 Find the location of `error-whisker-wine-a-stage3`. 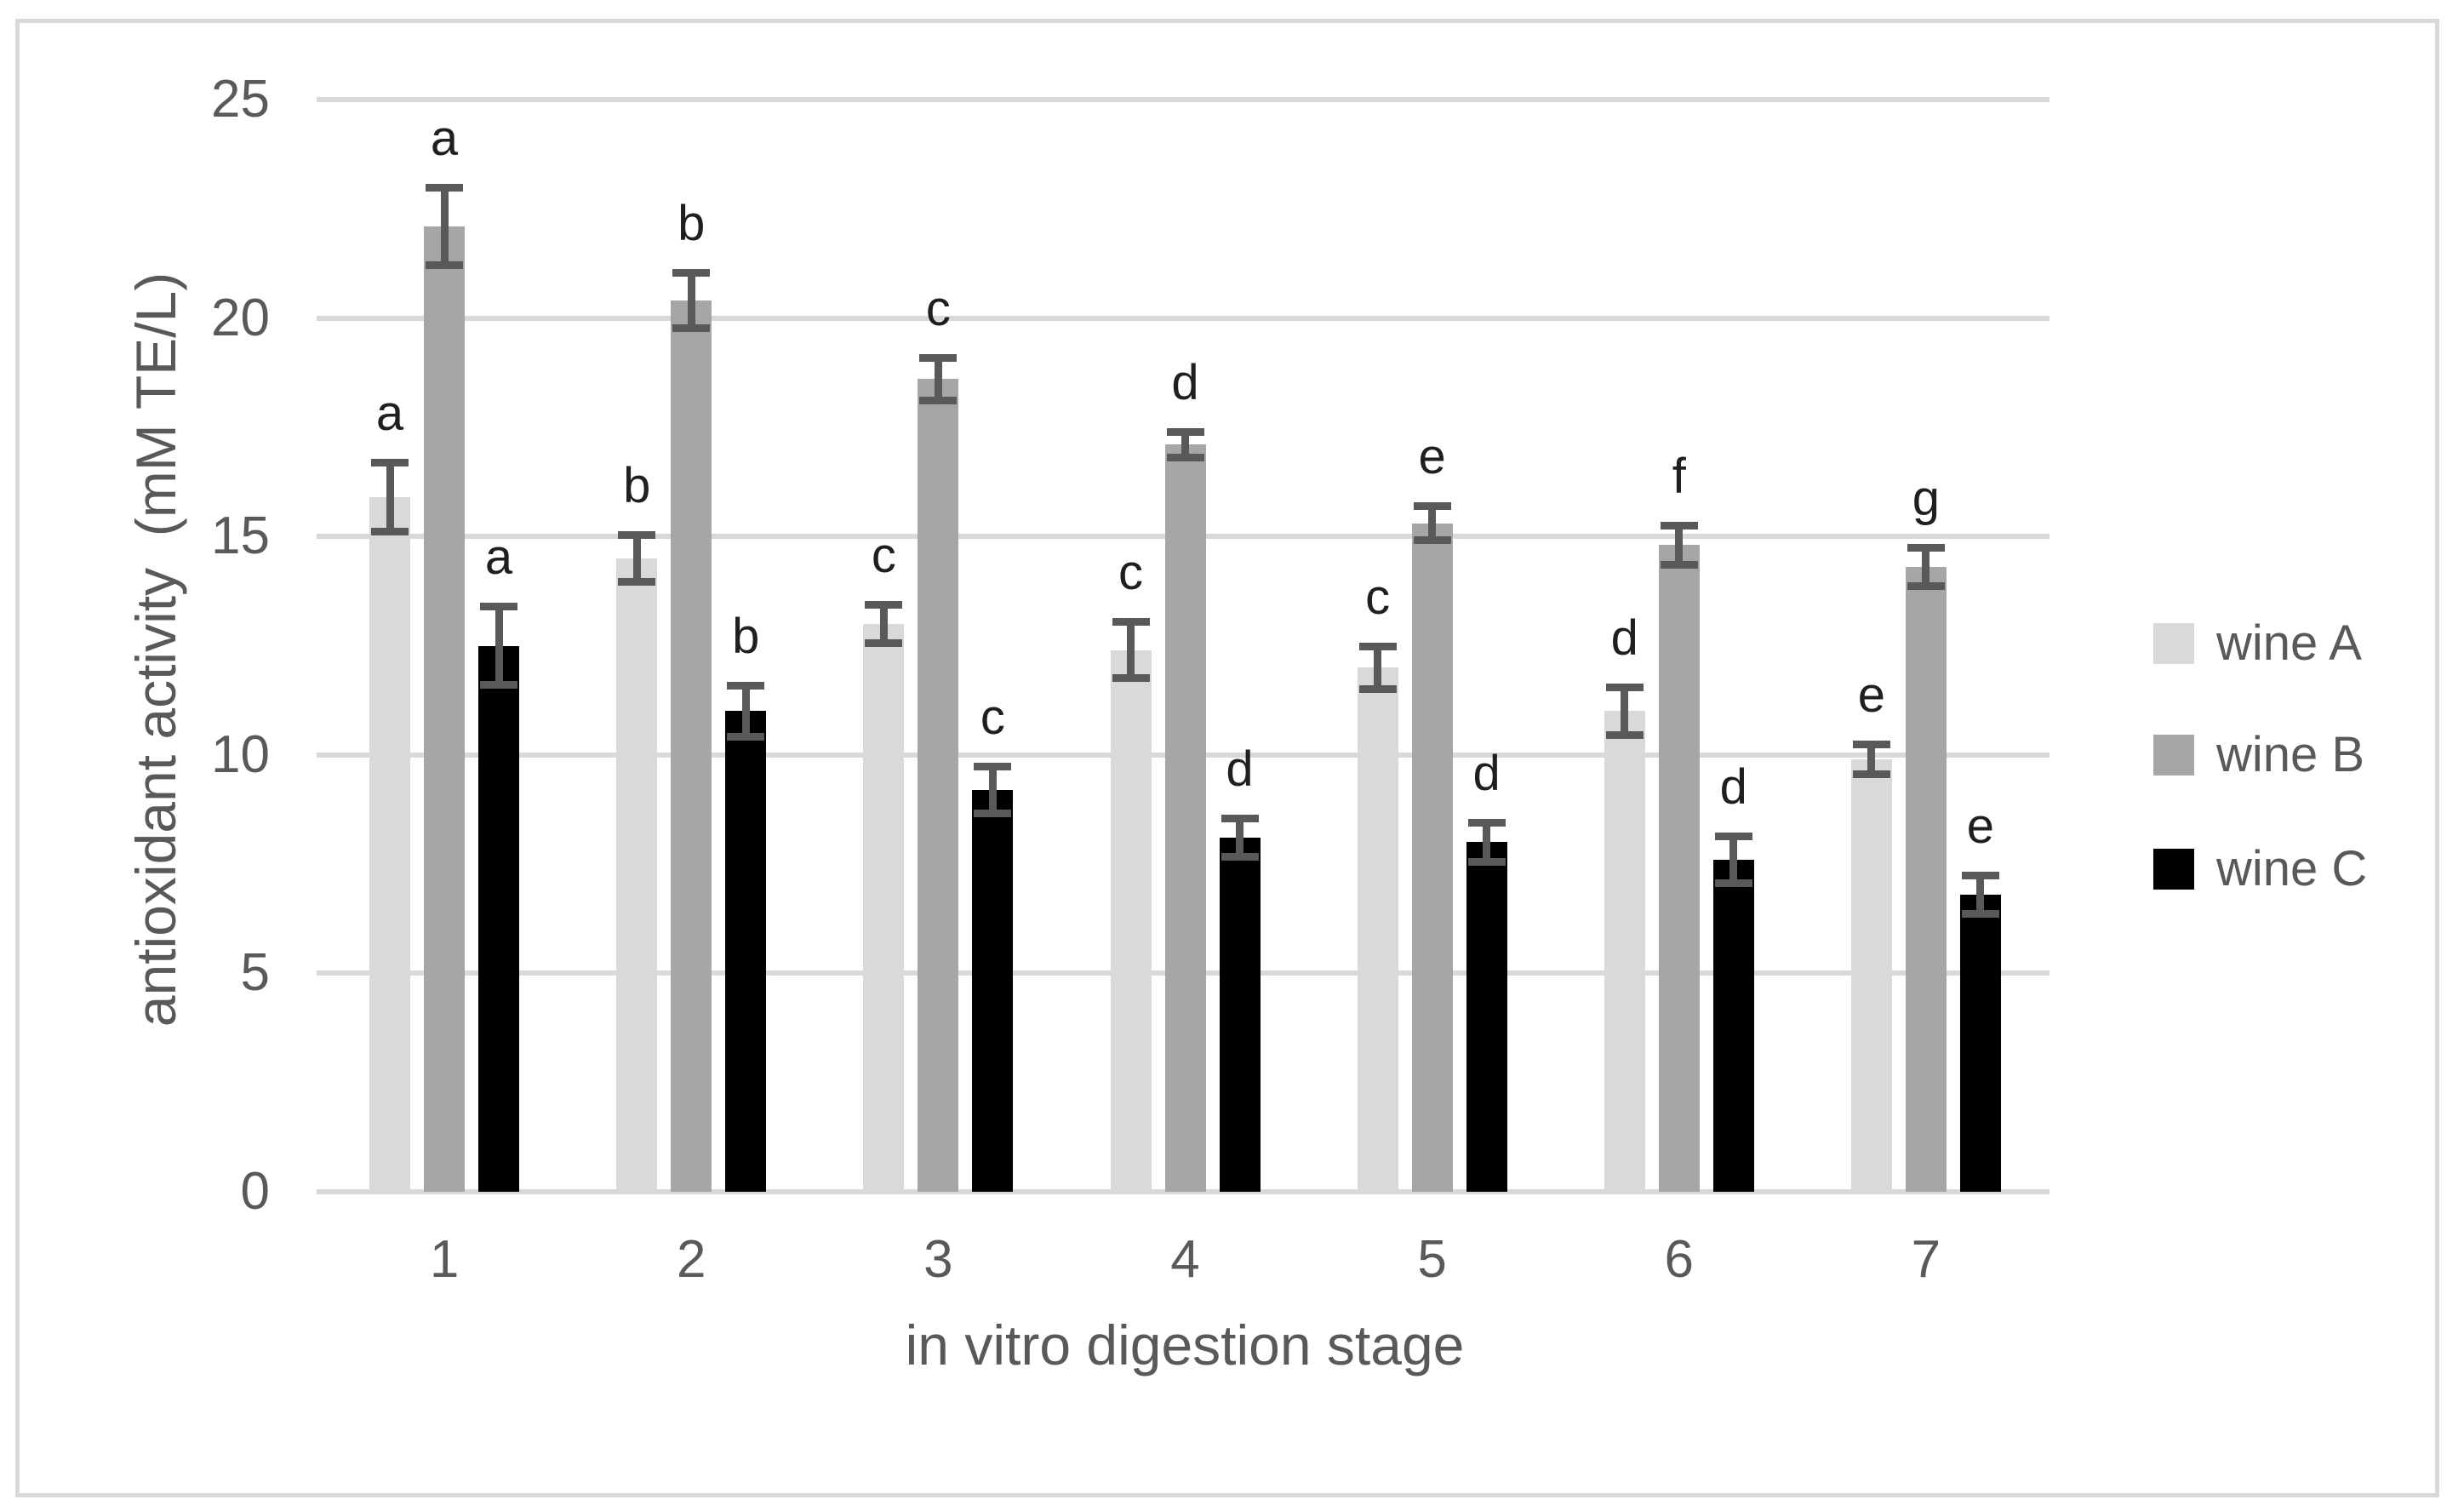

error-whisker-wine-a-stage3 is located at coordinates (883, 624).